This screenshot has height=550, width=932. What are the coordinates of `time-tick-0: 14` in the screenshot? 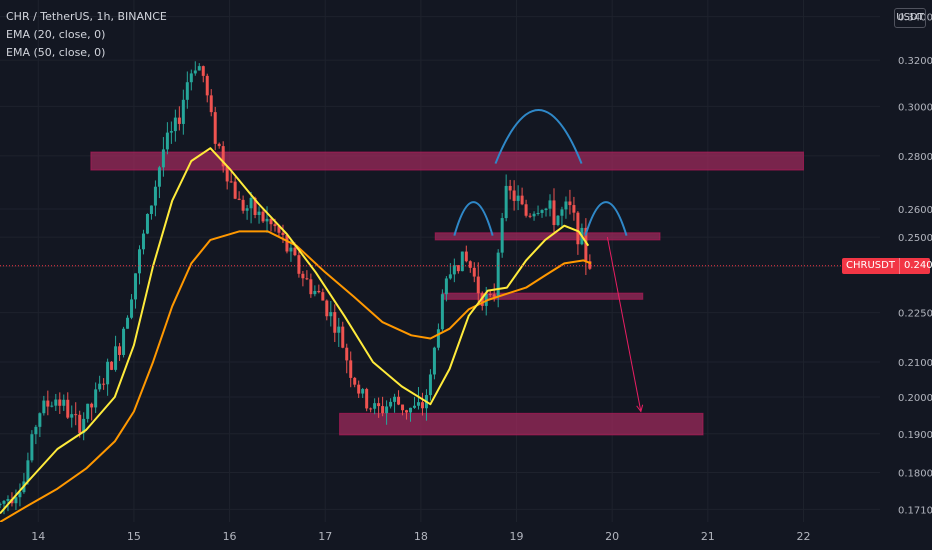 It's located at (38, 536).